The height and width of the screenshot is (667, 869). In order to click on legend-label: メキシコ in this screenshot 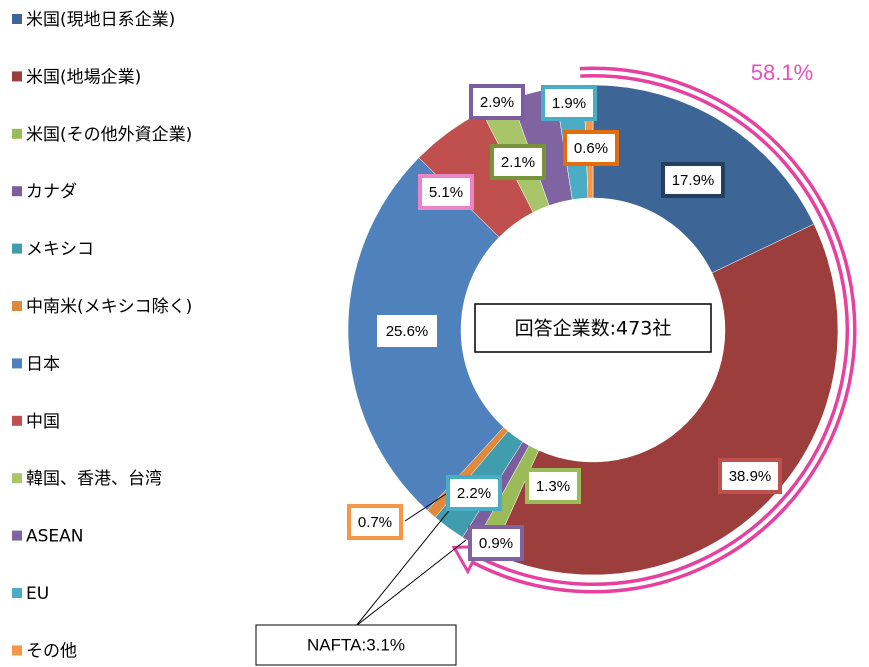, I will do `click(60, 250)`.